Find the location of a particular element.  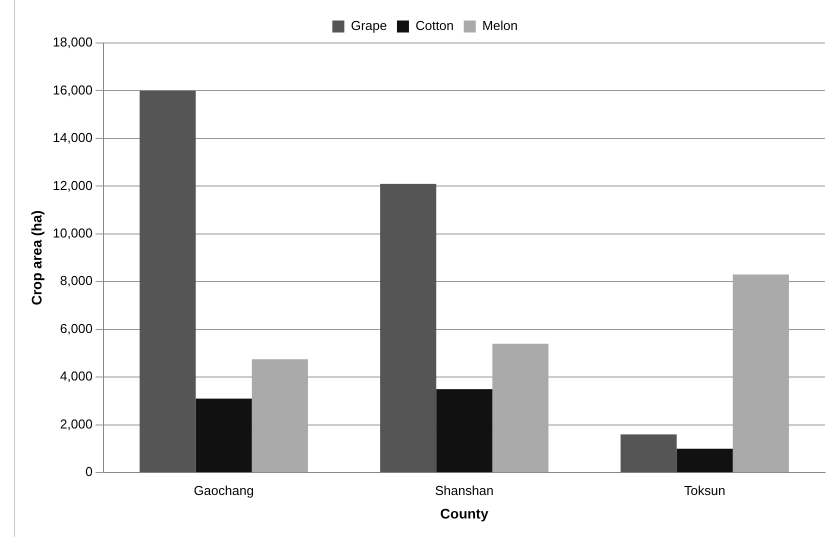

legend-label: Cotton is located at coordinates (434, 26).